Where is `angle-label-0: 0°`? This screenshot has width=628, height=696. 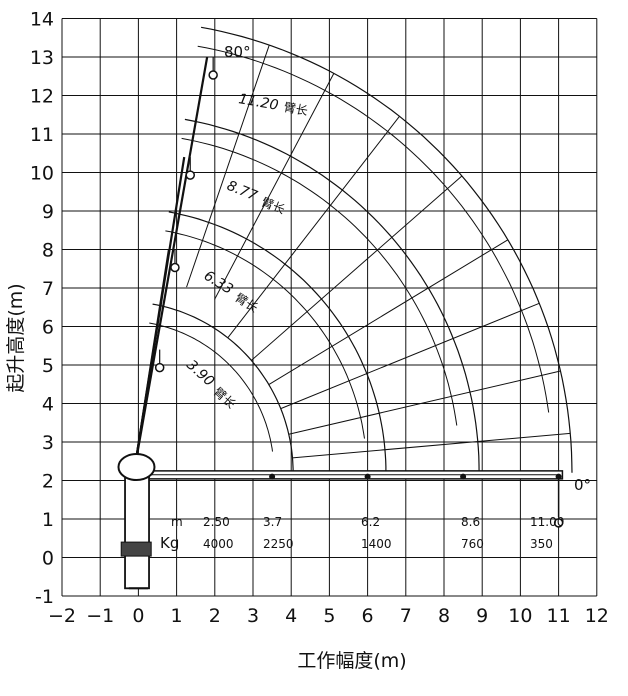
angle-label-0: 0° is located at coordinates (582, 485).